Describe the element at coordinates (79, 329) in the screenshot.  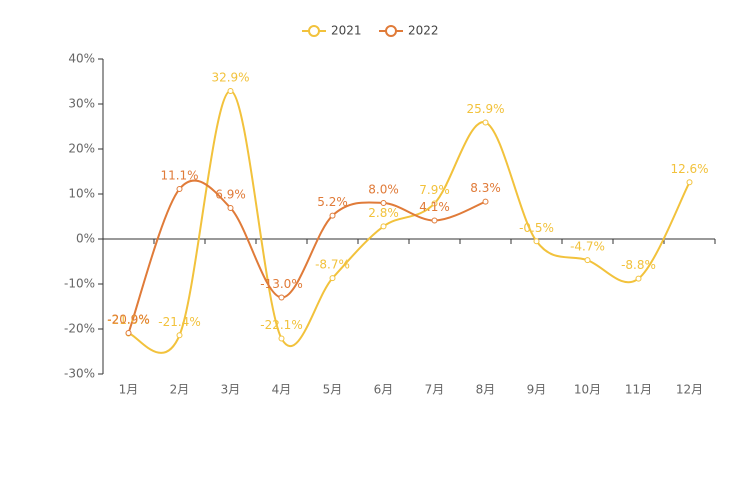
I see `y-tick-label: -20%` at that location.